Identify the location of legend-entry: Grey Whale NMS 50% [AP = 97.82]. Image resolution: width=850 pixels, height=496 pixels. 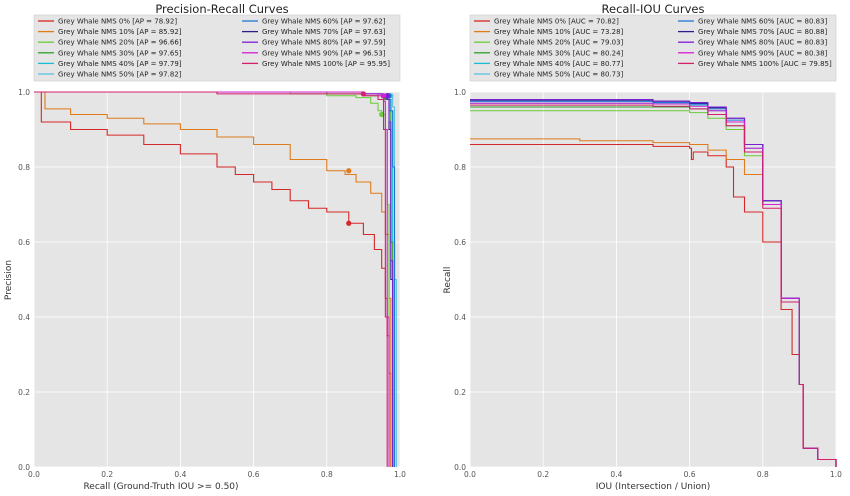
(120, 75).